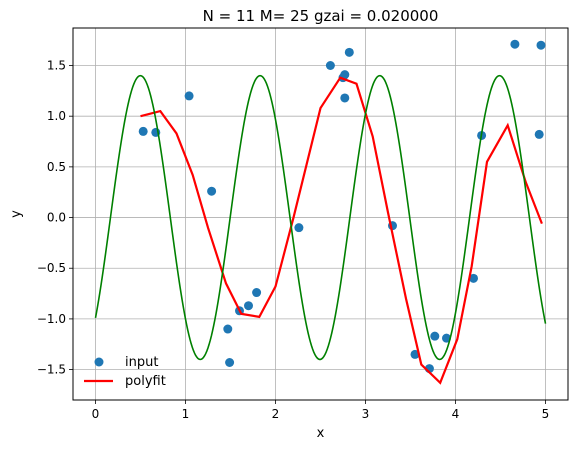 The width and height of the screenshot is (578, 460). Describe the element at coordinates (96, 414) in the screenshot. I see `x-tick-label: 0` at that location.